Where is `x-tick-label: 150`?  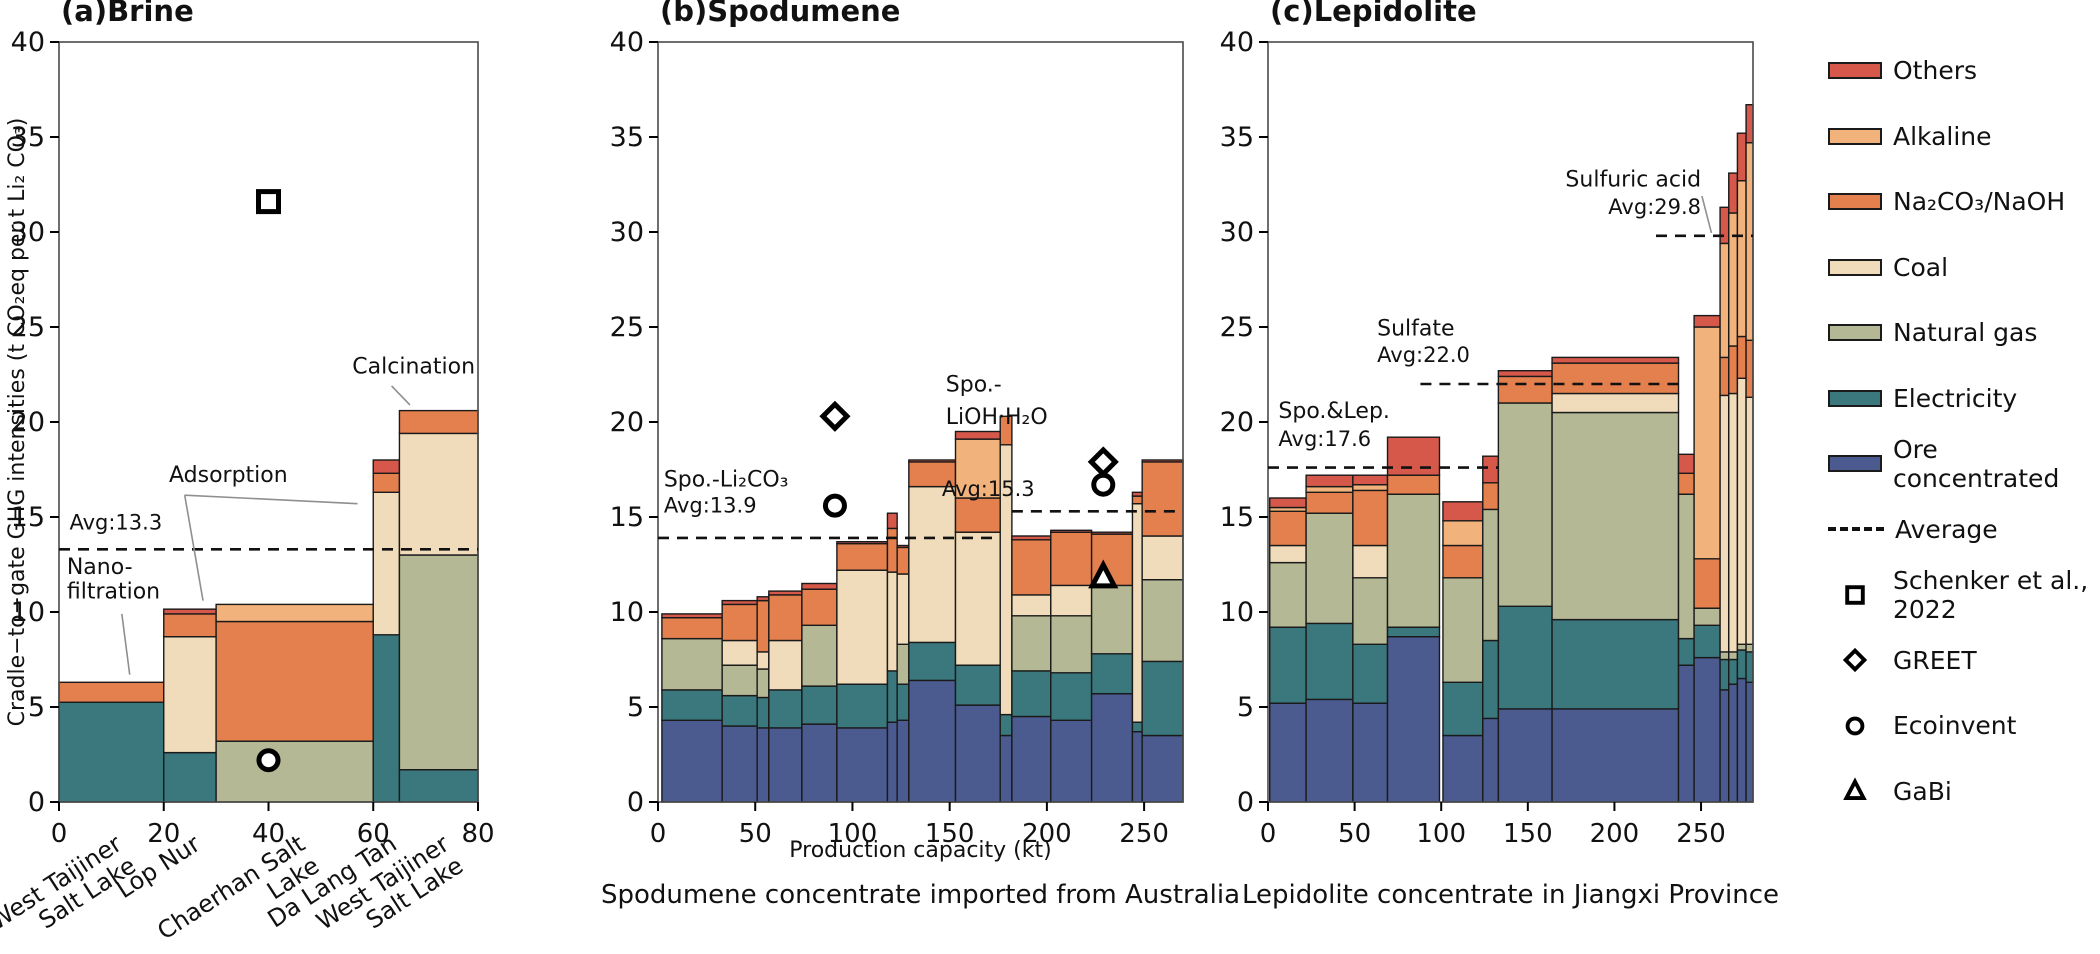
x-tick-label: 150 is located at coordinates (1528, 834).